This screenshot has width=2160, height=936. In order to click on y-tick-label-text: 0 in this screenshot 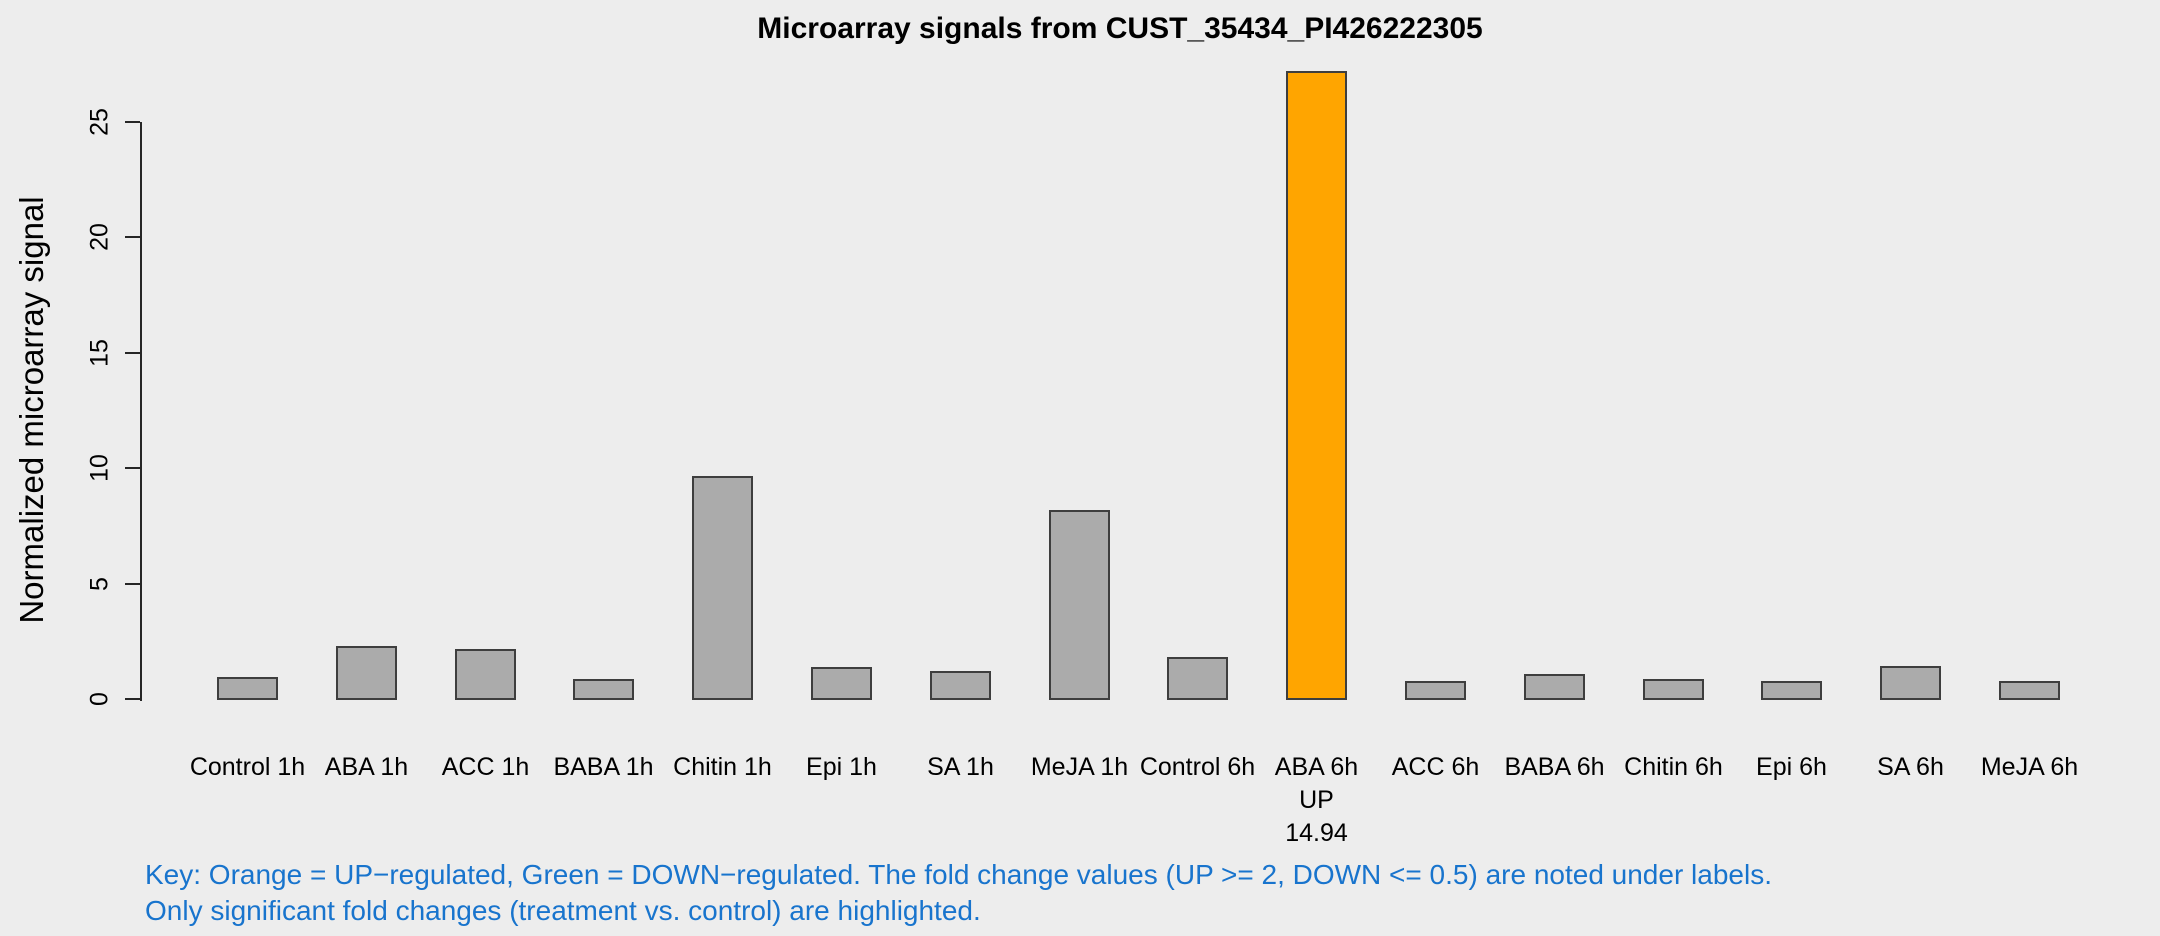, I will do `click(99, 699)`.